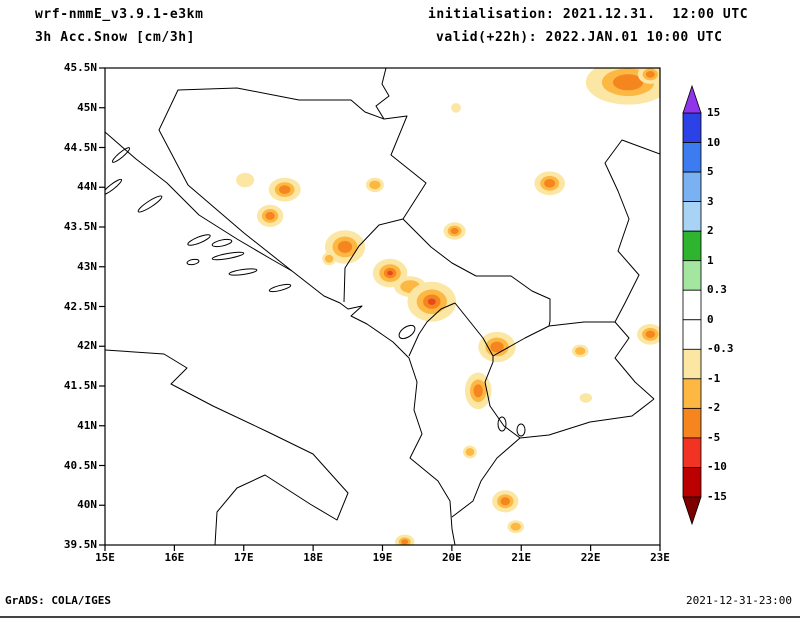  What do you see at coordinates (451, 557) in the screenshot?
I see `x-tick-label: 20E` at bounding box center [451, 557].